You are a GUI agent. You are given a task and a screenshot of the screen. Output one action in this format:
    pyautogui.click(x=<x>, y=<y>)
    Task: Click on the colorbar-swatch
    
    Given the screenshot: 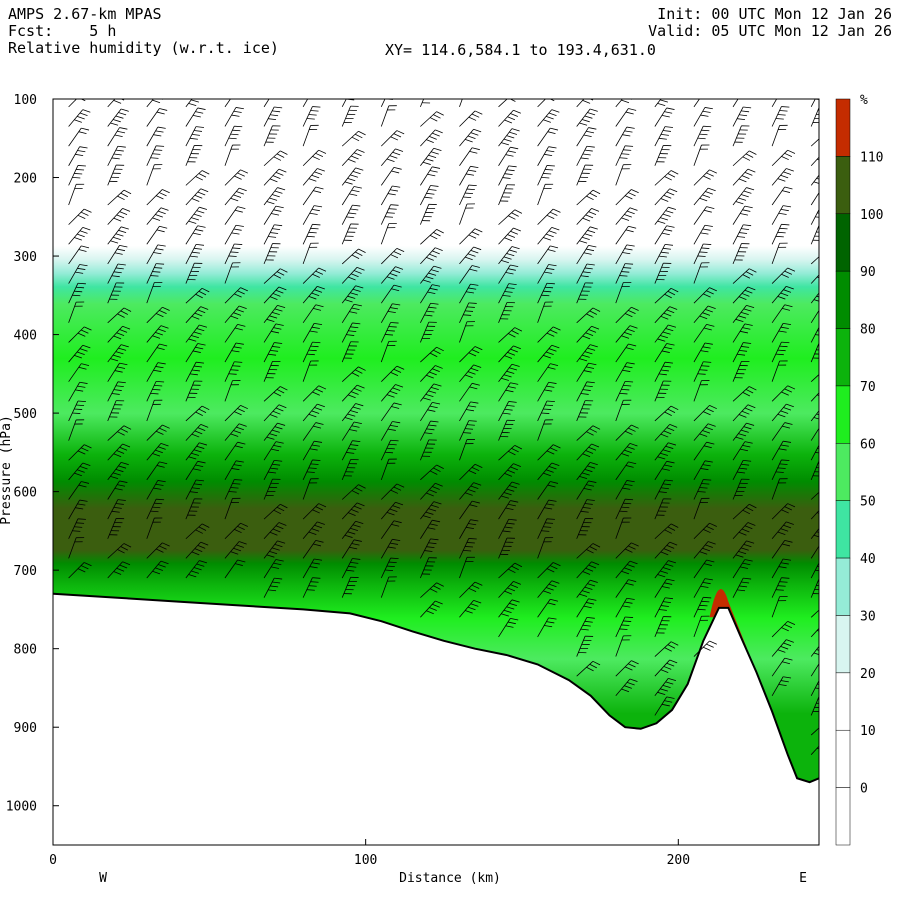 What is the action you would take?
    pyautogui.click(x=843, y=127)
    